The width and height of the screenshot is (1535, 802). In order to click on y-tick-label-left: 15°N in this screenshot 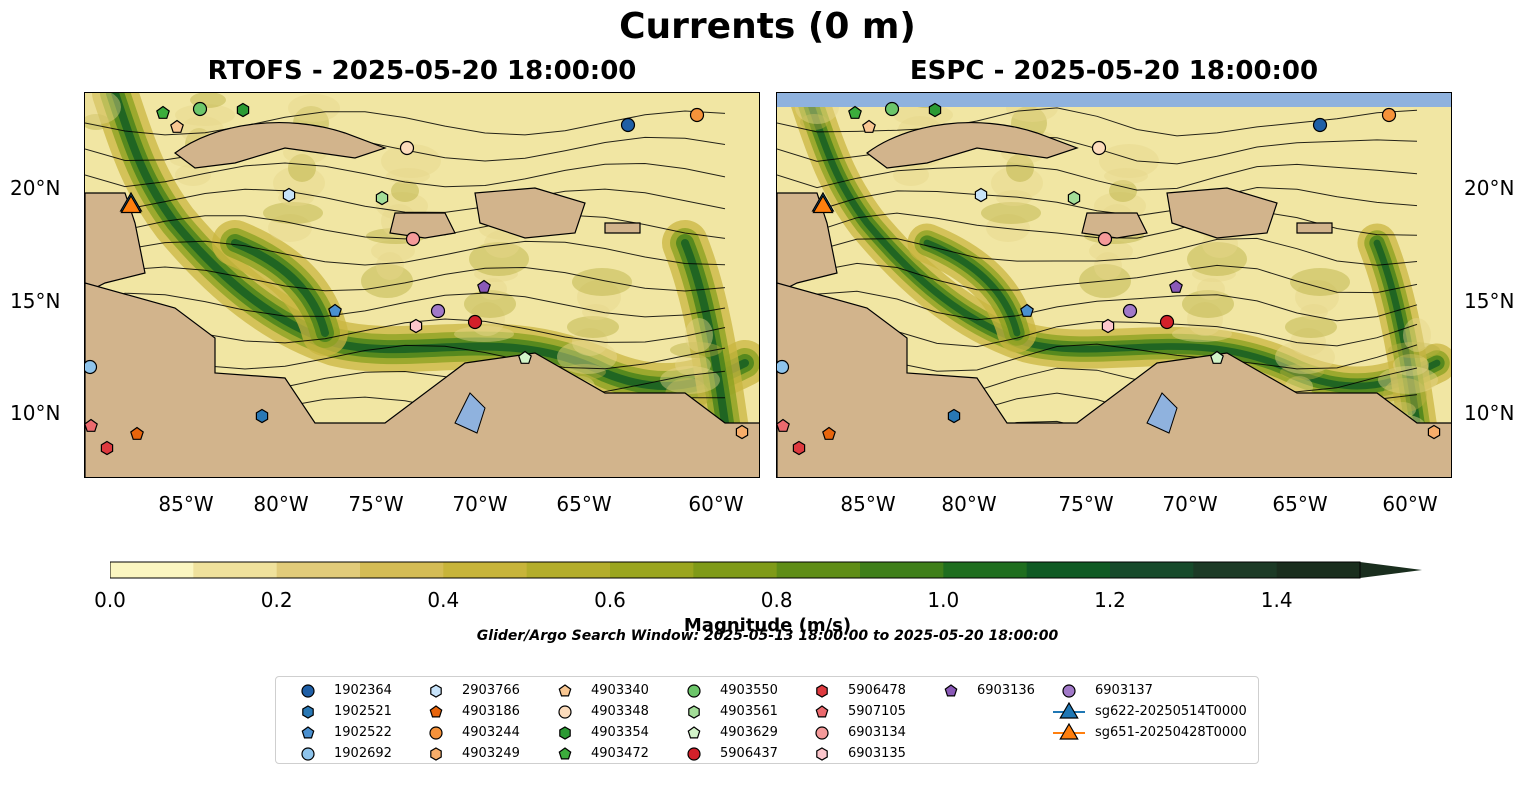, I will do `click(35, 301)`.